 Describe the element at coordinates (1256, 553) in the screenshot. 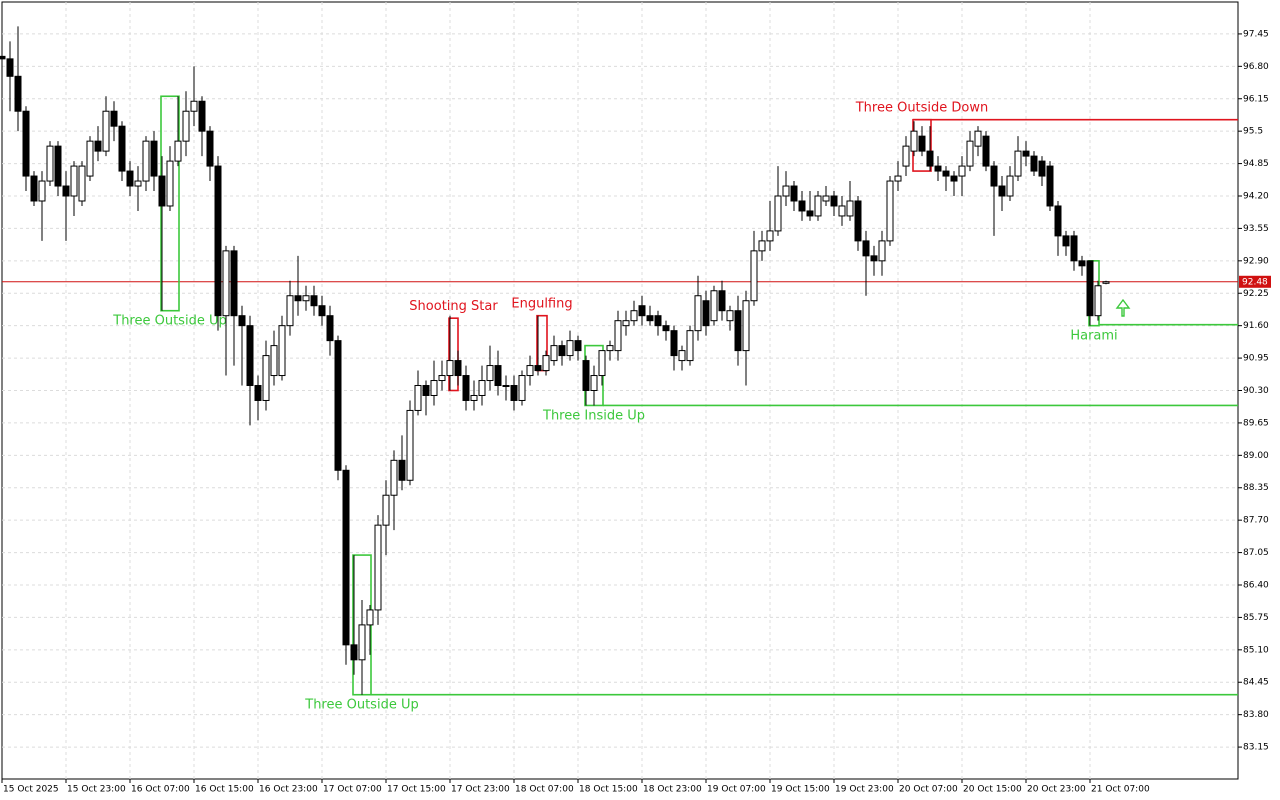

I see `y-tick-label: 87.05` at that location.